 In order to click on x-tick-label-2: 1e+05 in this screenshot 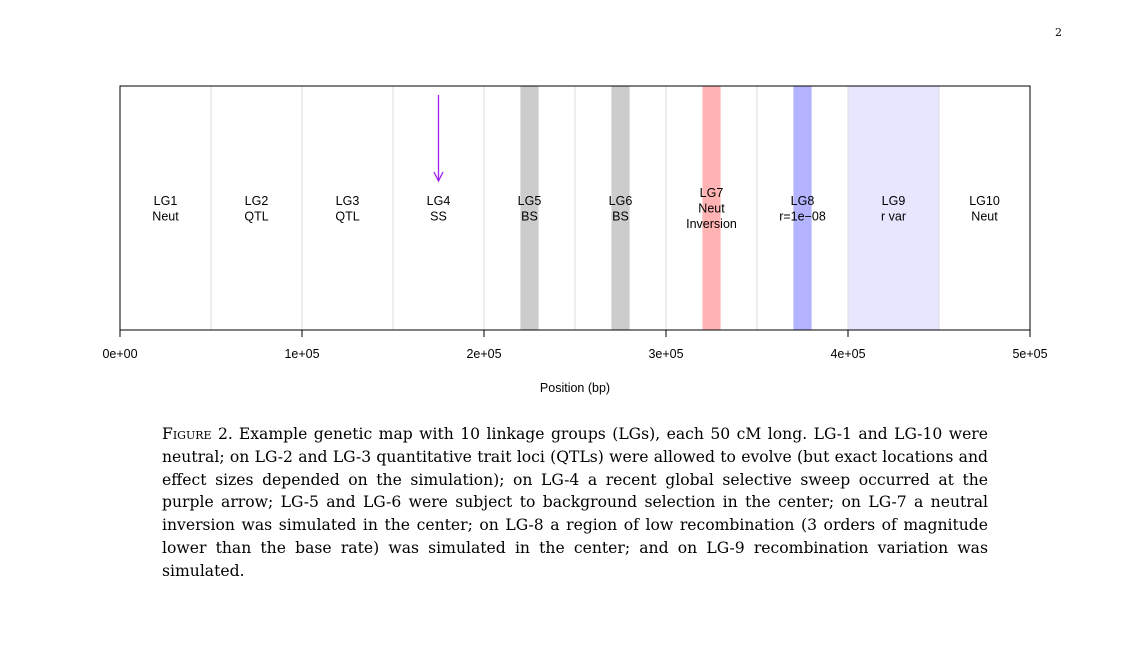, I will do `click(301, 354)`.